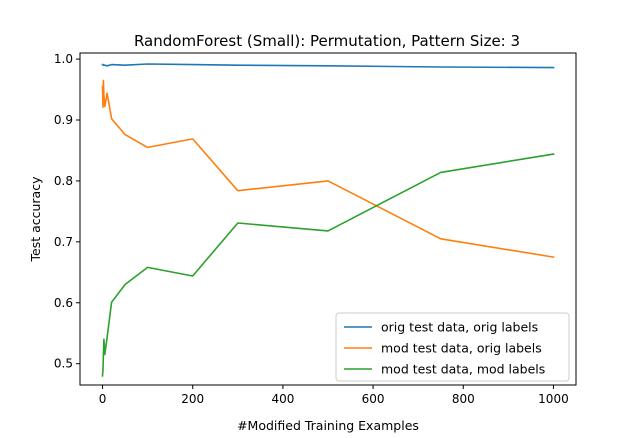 The height and width of the screenshot is (438, 640). I want to click on x-tick-label: 800, so click(463, 399).